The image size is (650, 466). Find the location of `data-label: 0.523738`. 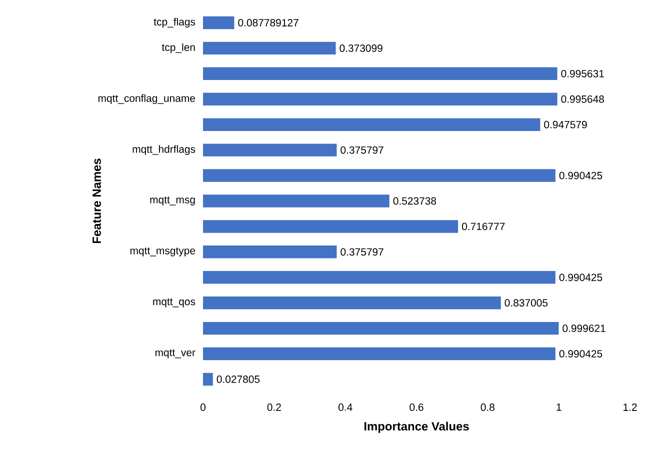

data-label: 0.523738 is located at coordinates (414, 201).